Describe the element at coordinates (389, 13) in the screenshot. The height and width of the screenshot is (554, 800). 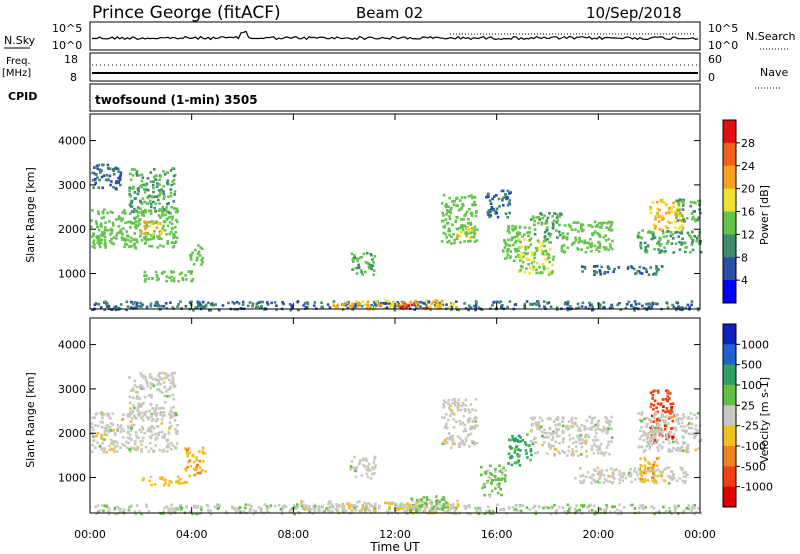
I see `beam-label: Beam 02` at that location.